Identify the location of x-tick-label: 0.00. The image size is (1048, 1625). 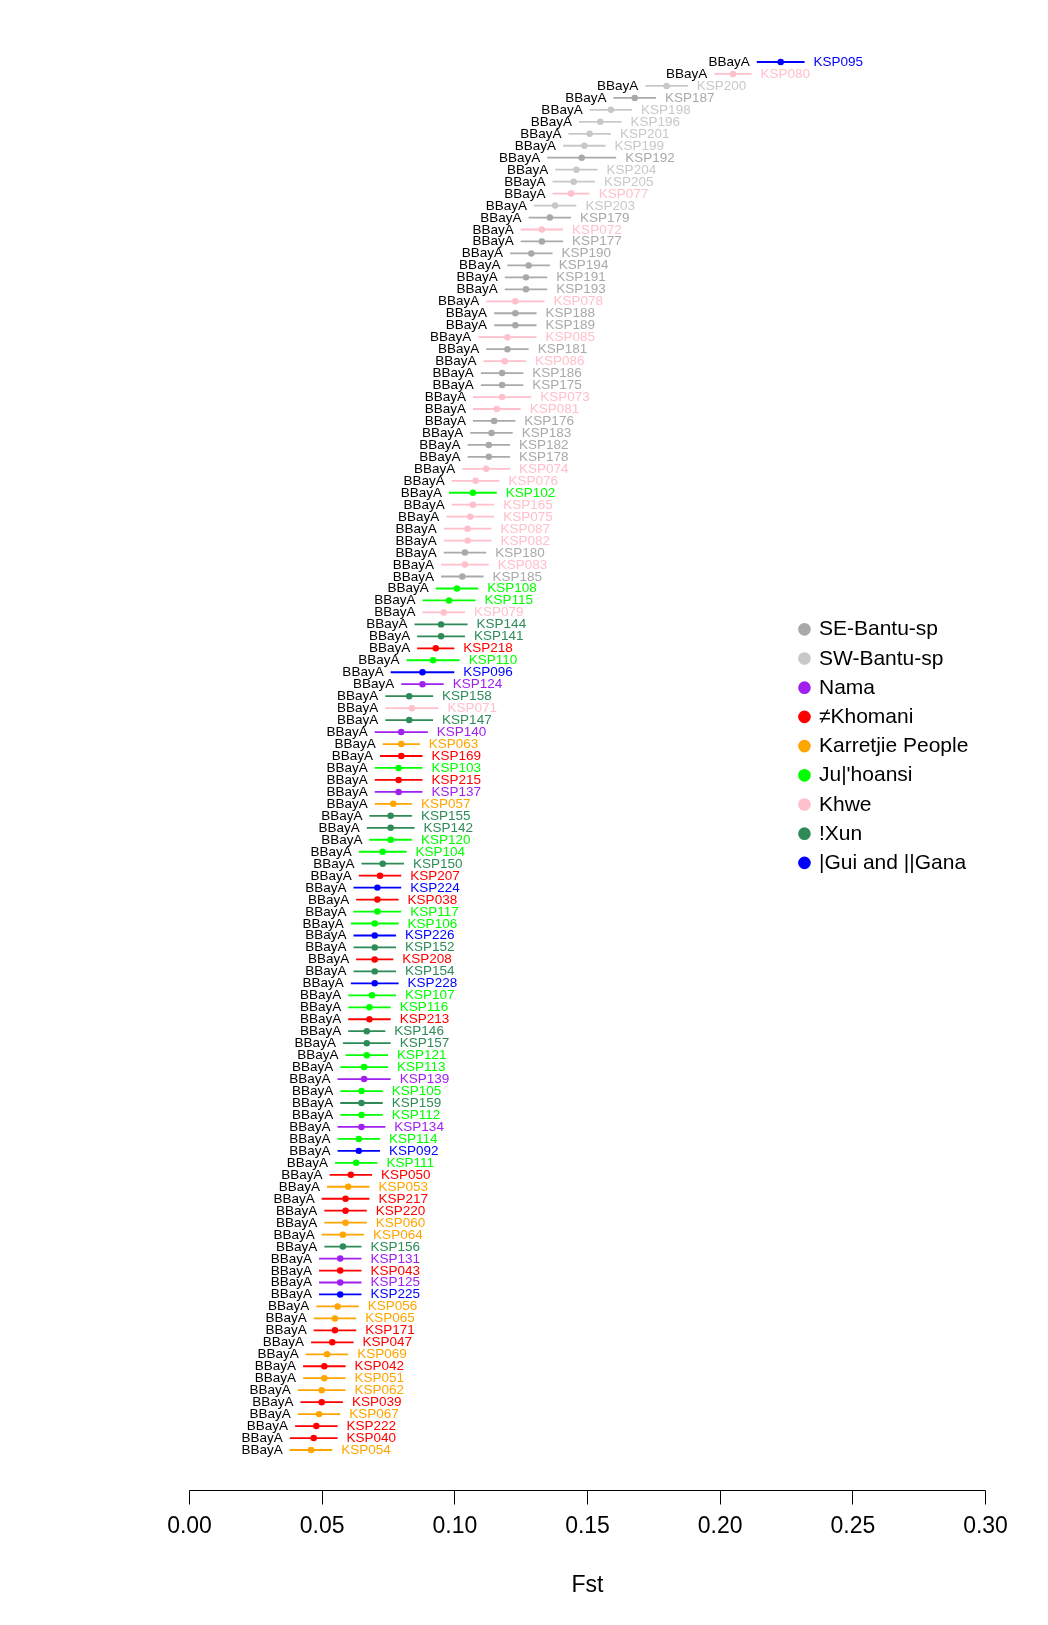
(189, 1524).